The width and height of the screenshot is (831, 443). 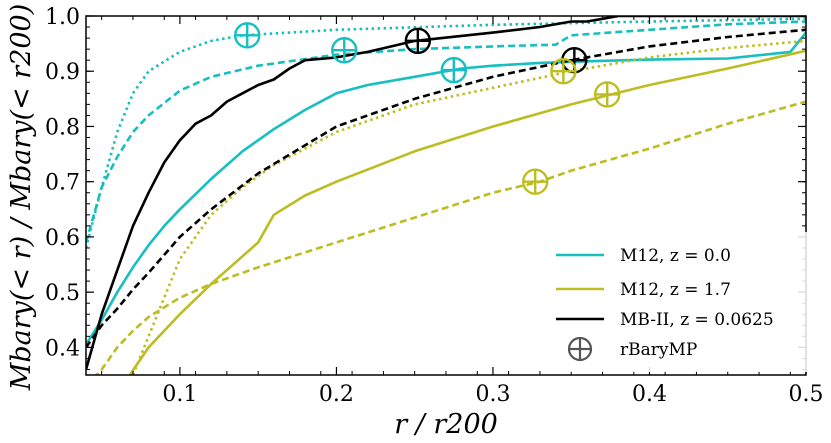 What do you see at coordinates (62, 348) in the screenshot?
I see `y-tick-label-0: 0.4` at bounding box center [62, 348].